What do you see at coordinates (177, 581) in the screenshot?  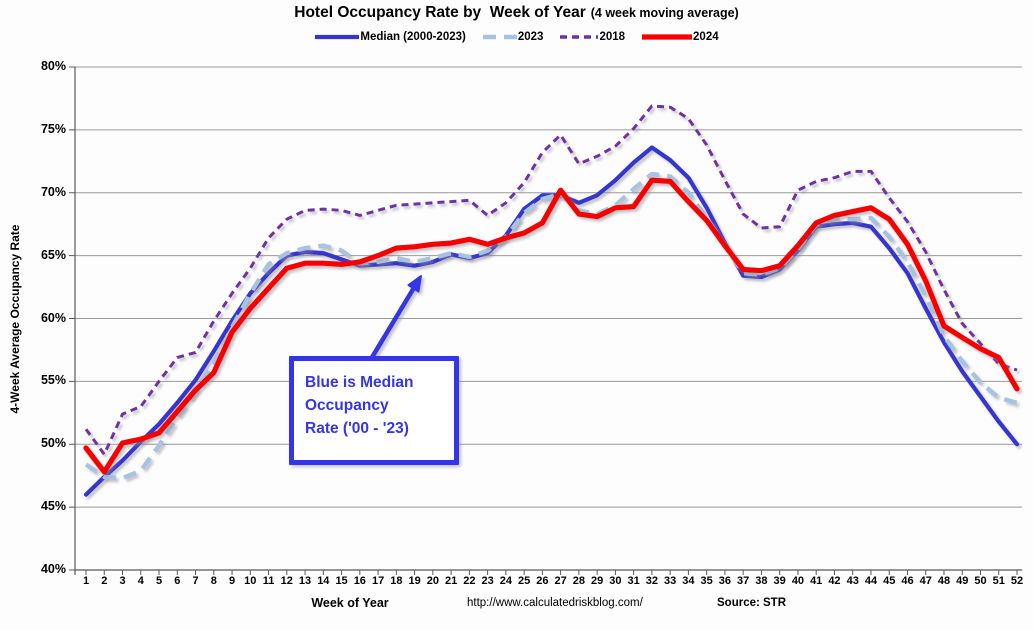 I see `x-tick-label-6: 6` at bounding box center [177, 581].